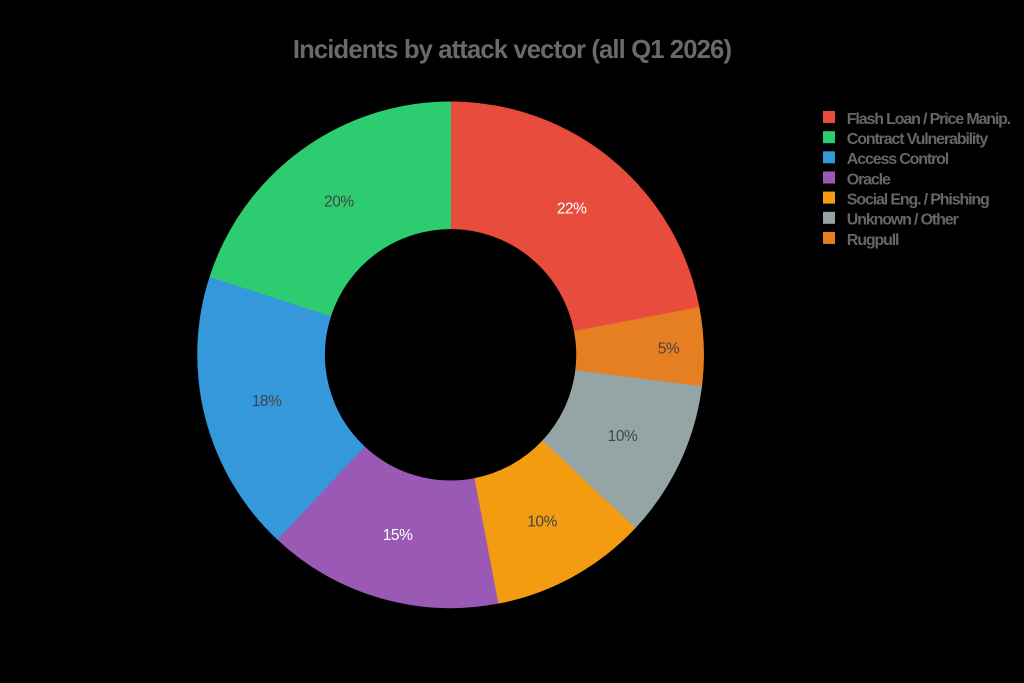 The height and width of the screenshot is (683, 1024). What do you see at coordinates (929, 119) in the screenshot?
I see `svg-text: Flash Loan / Price Manip.` at bounding box center [929, 119].